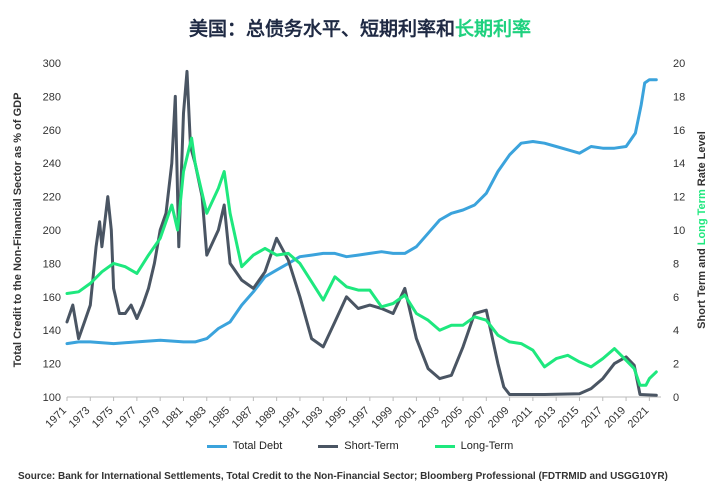  What do you see at coordinates (499, 418) in the screenshot?
I see `x-tick-label: 2009` at bounding box center [499, 418].